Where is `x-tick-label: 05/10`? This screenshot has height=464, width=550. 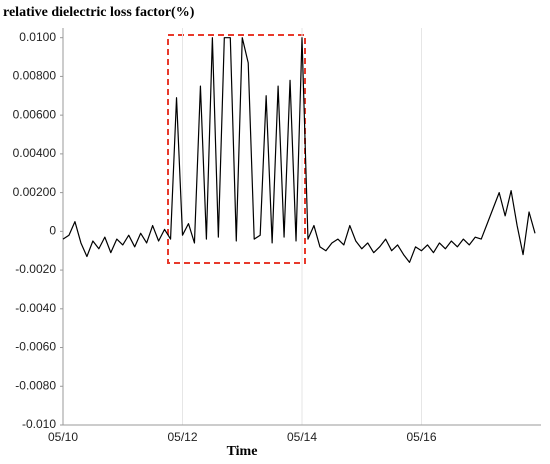
x-tick-label: 05/10 is located at coordinates (63, 437).